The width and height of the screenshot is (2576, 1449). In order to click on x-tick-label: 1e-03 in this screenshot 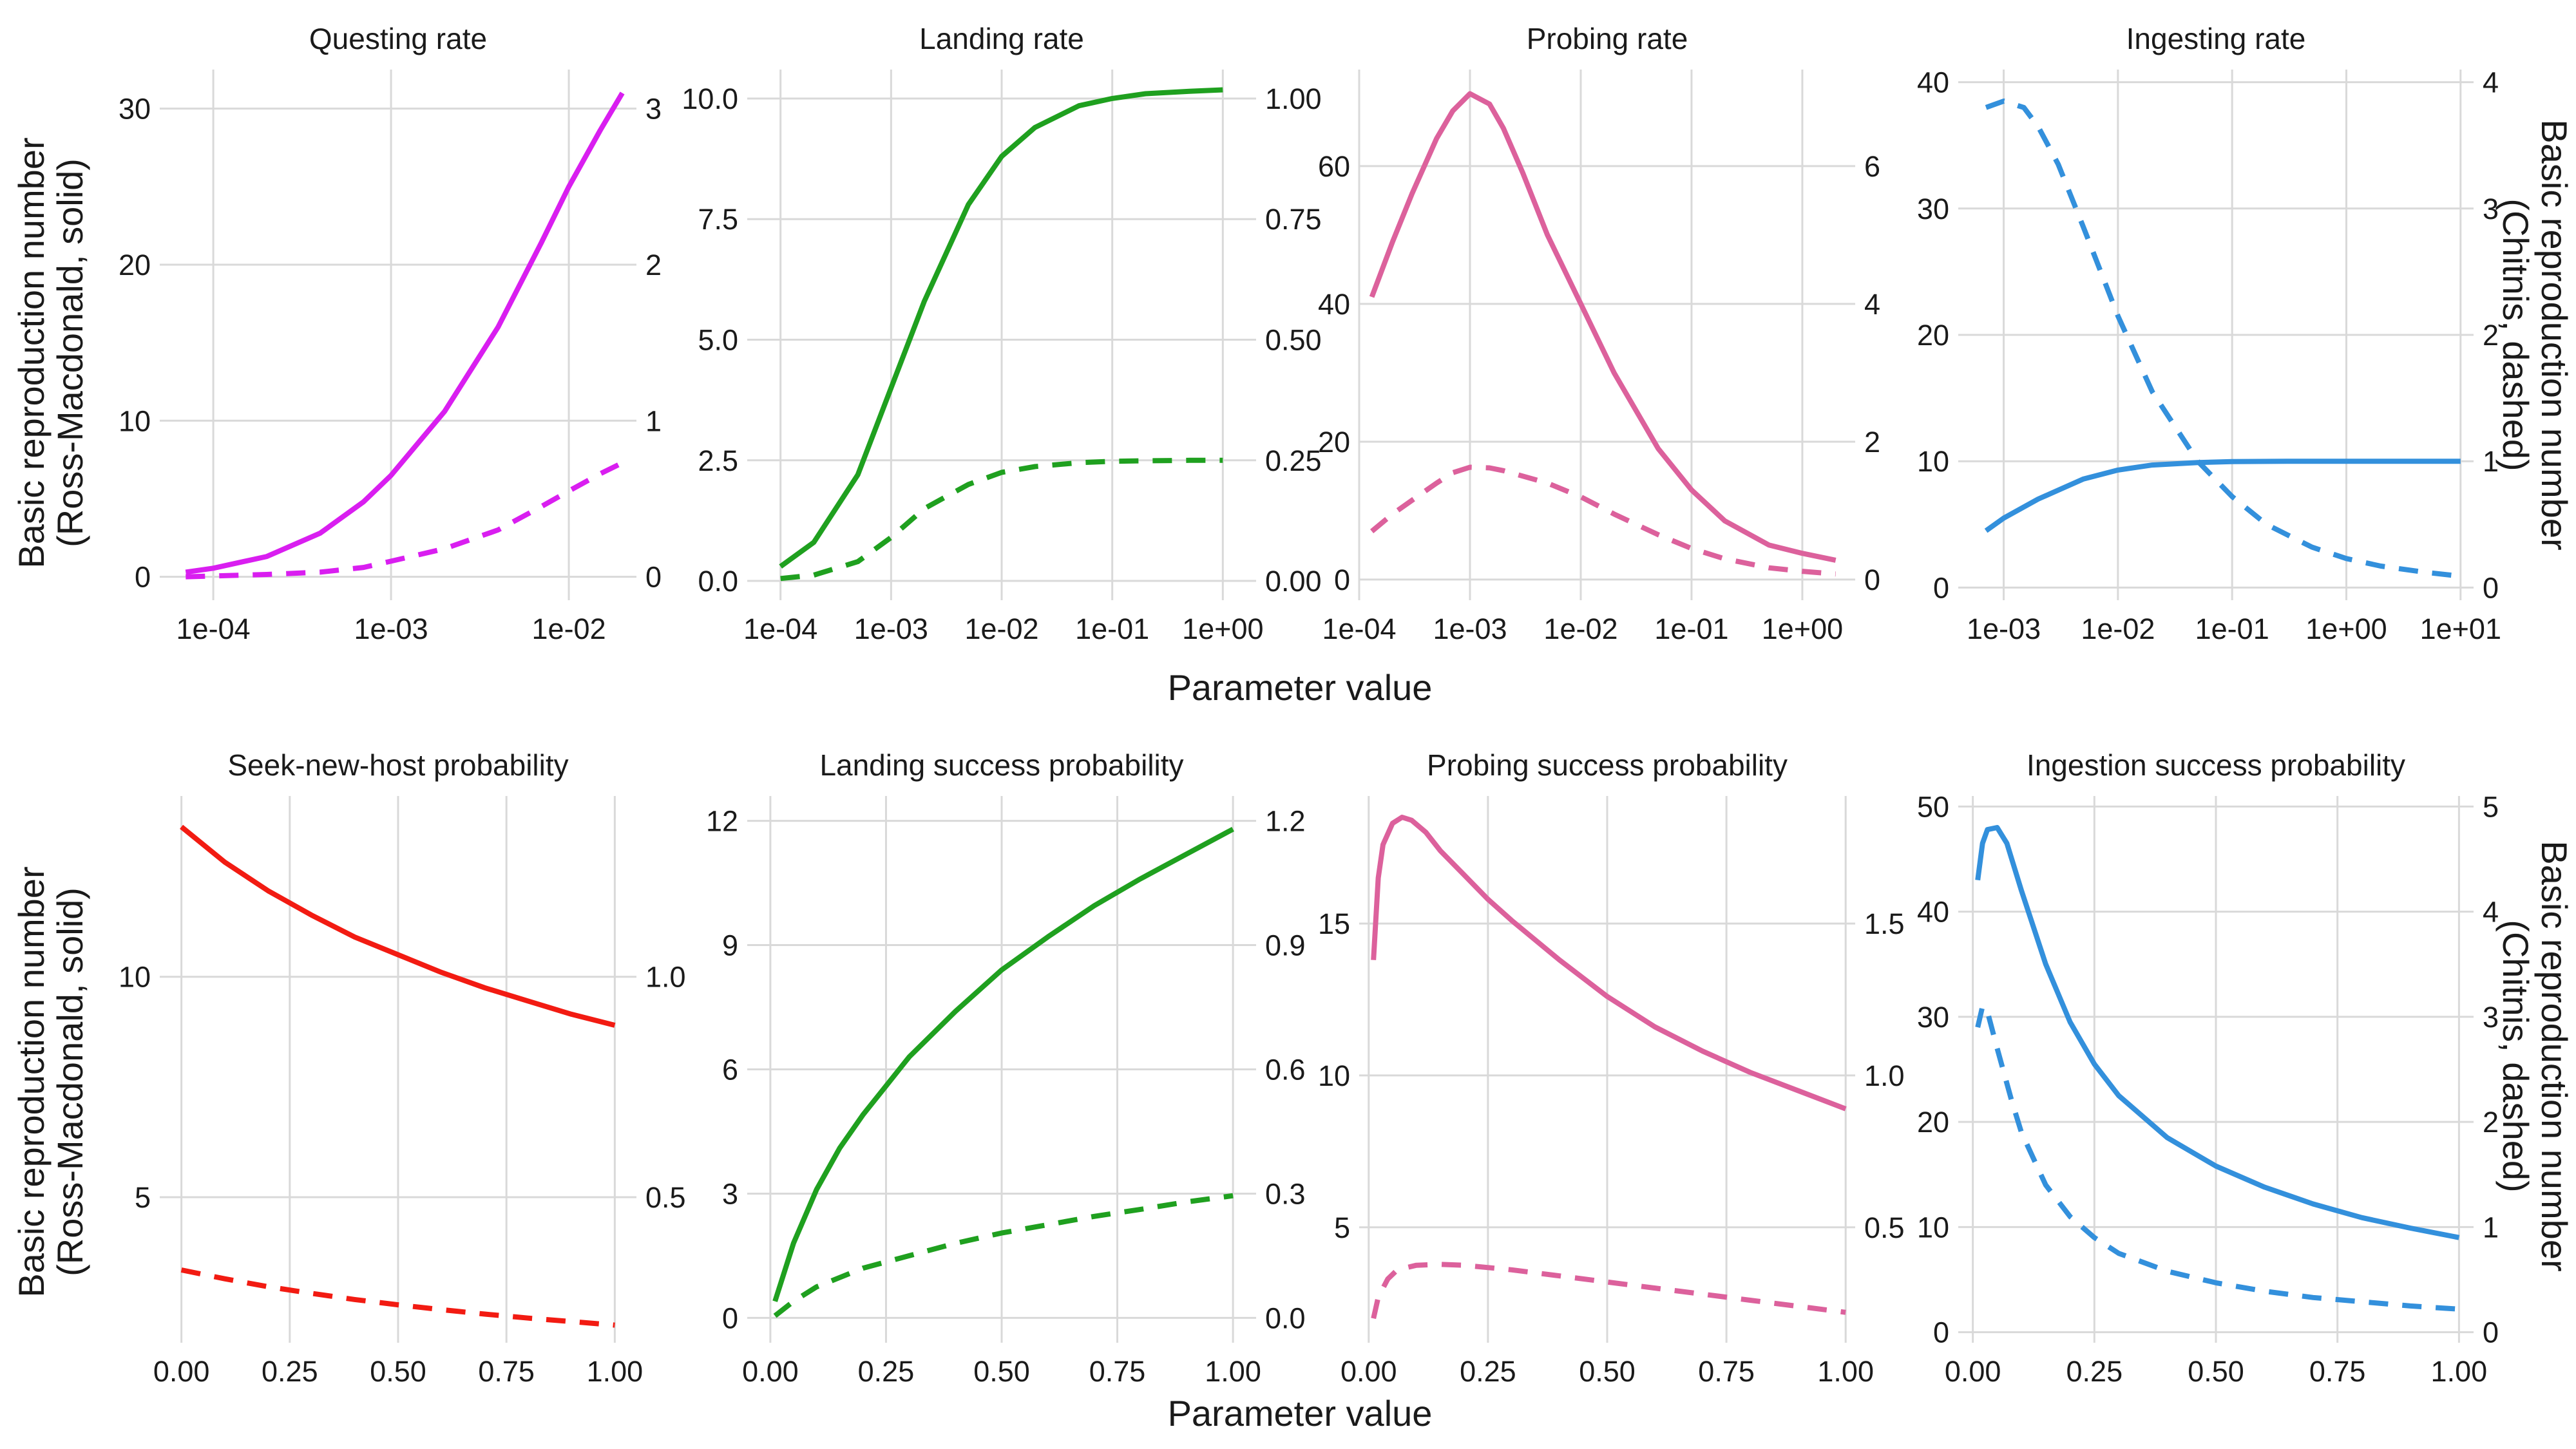, I will do `click(1470, 628)`.